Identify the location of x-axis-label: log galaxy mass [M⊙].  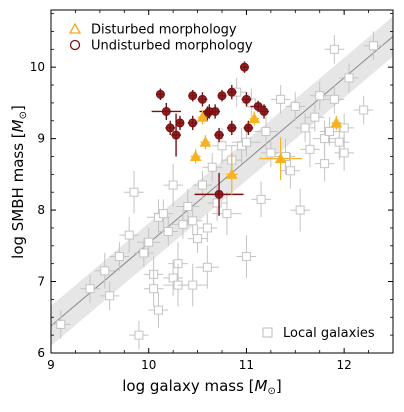
(202, 387).